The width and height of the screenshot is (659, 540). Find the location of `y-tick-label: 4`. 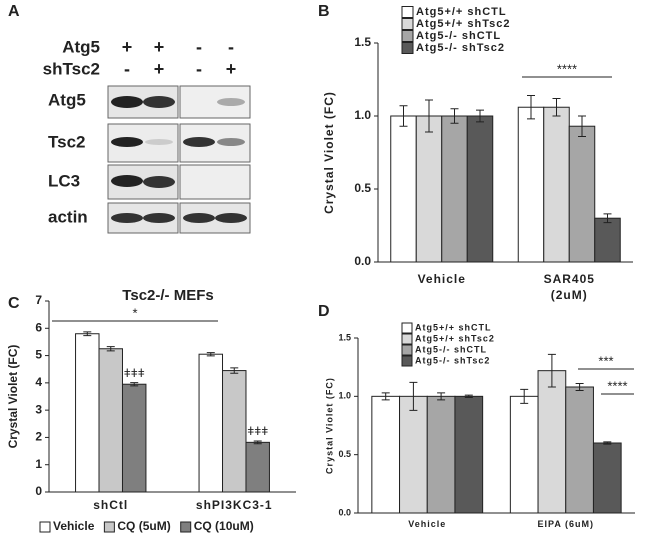

y-tick-label: 4 is located at coordinates (38, 382).